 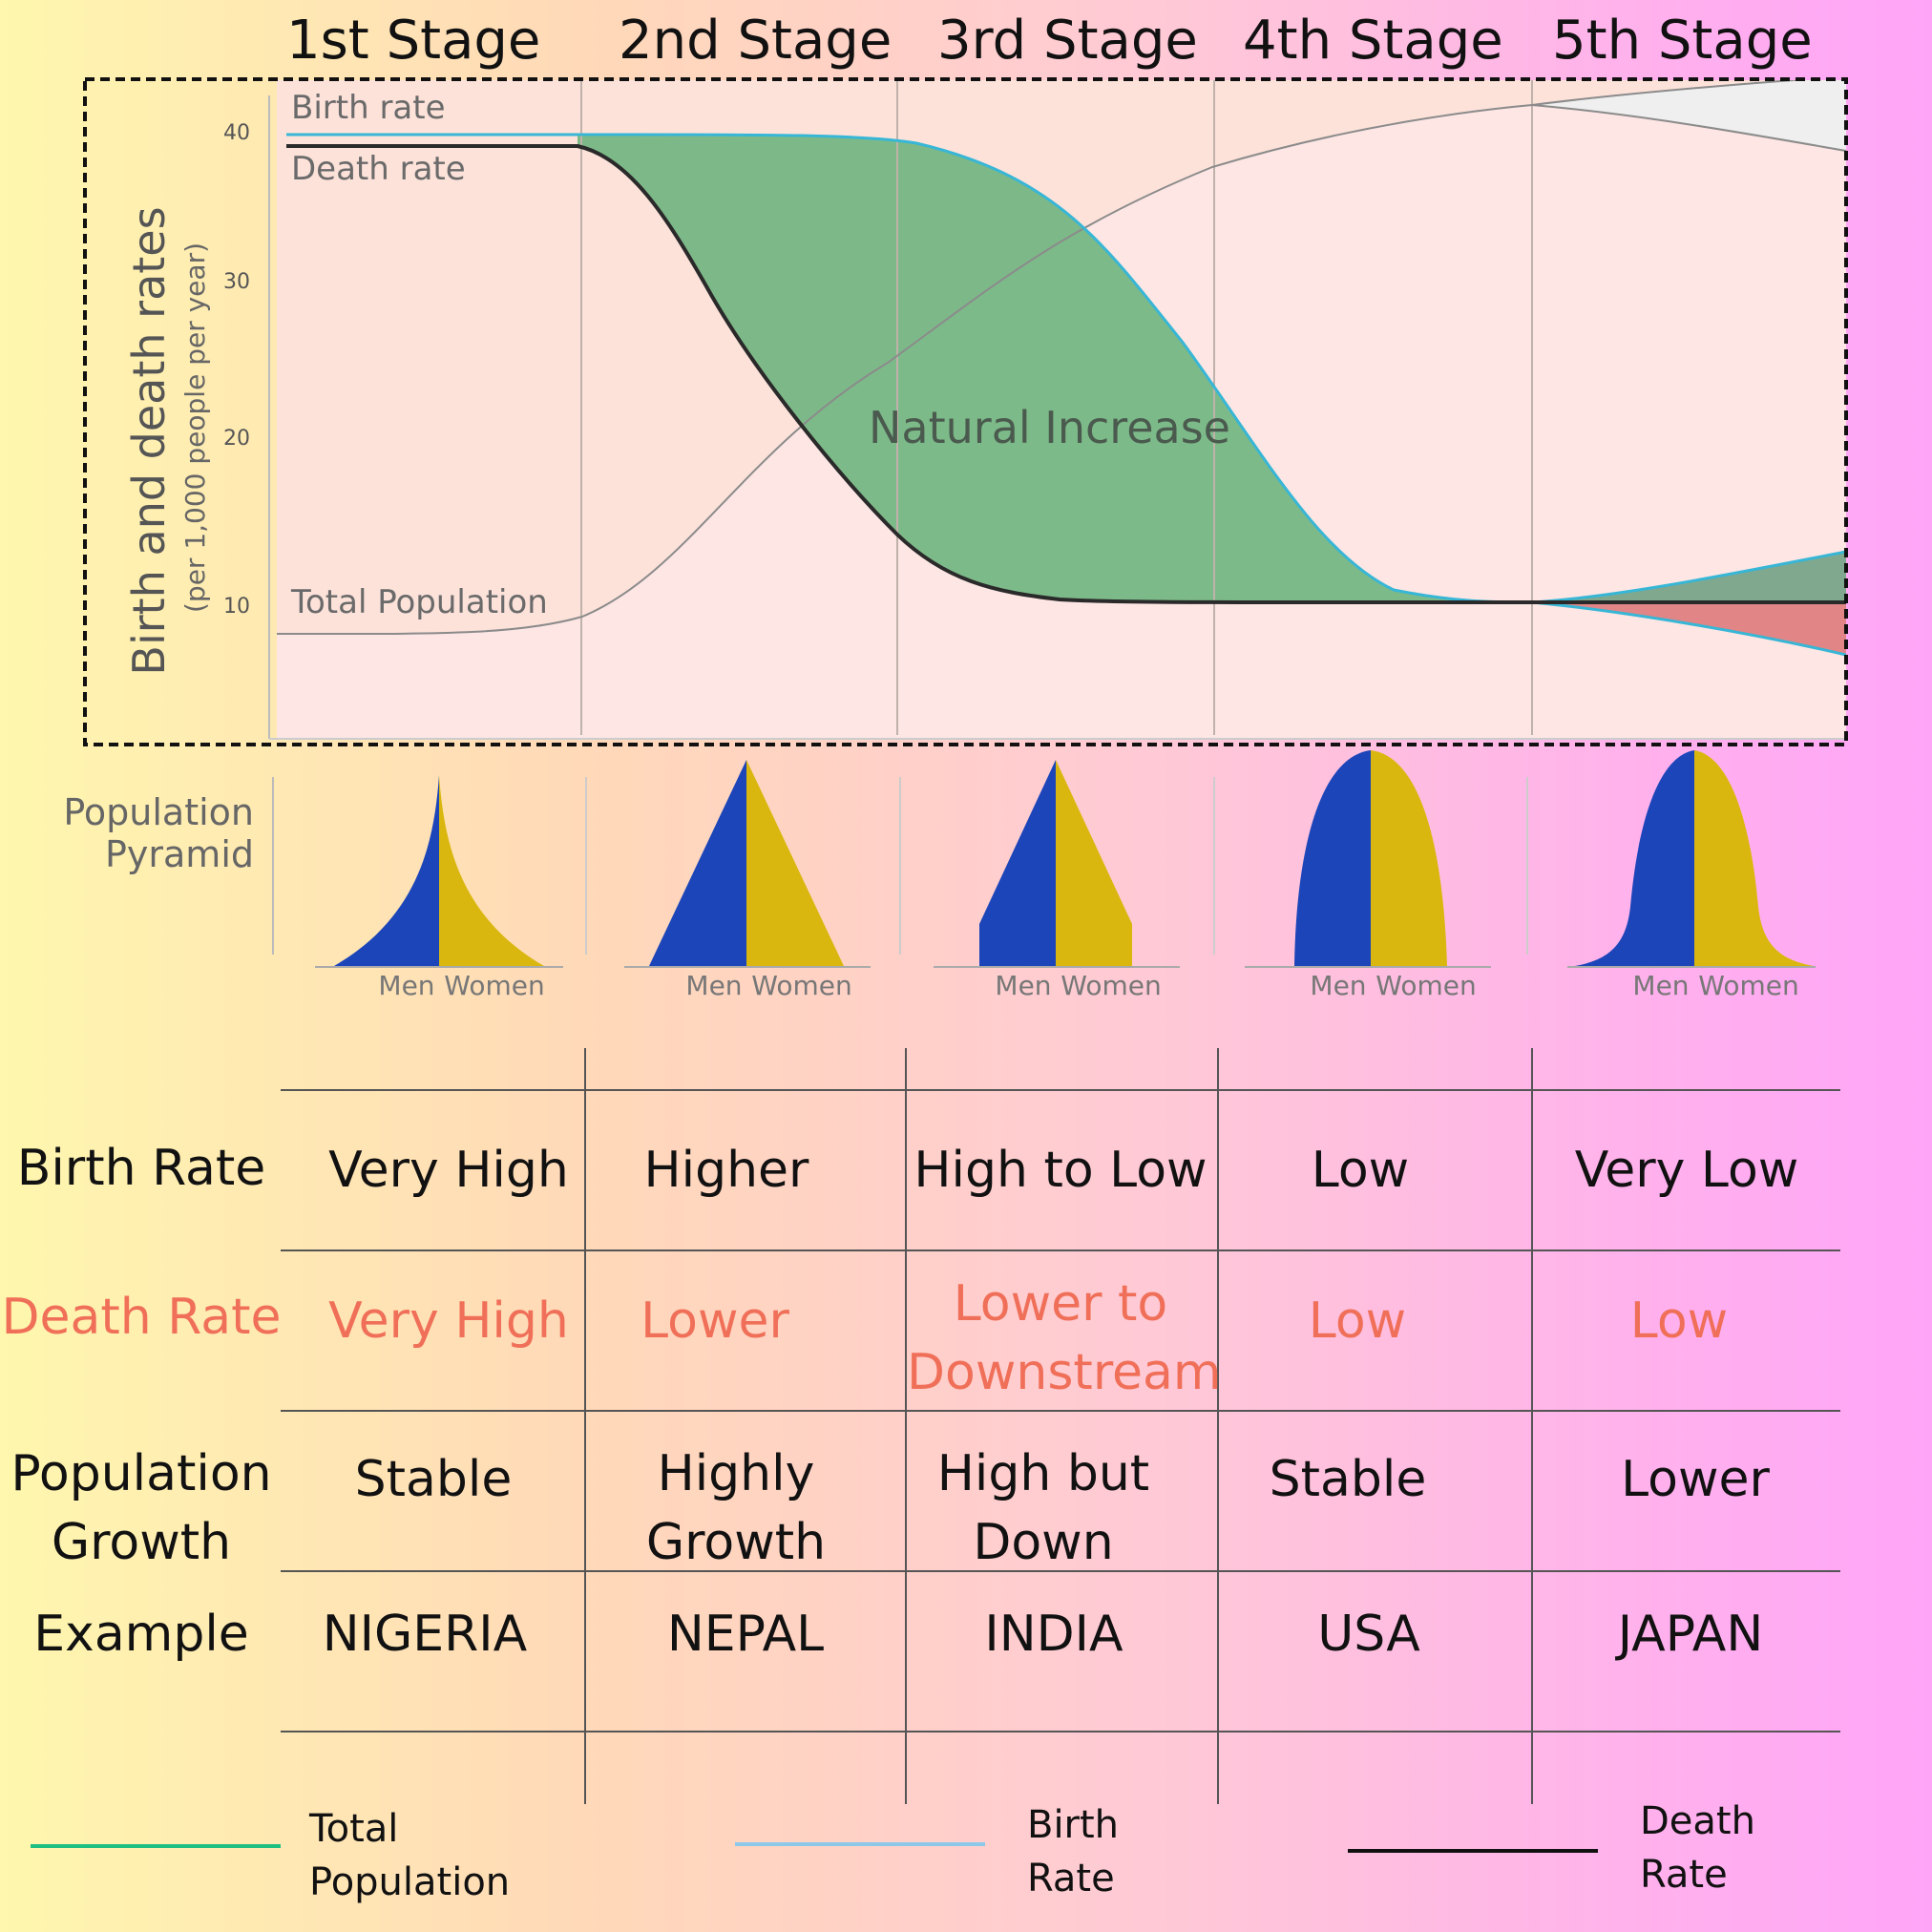 What do you see at coordinates (1473, 1851) in the screenshot?
I see `legend-death-rate-swatch` at bounding box center [1473, 1851].